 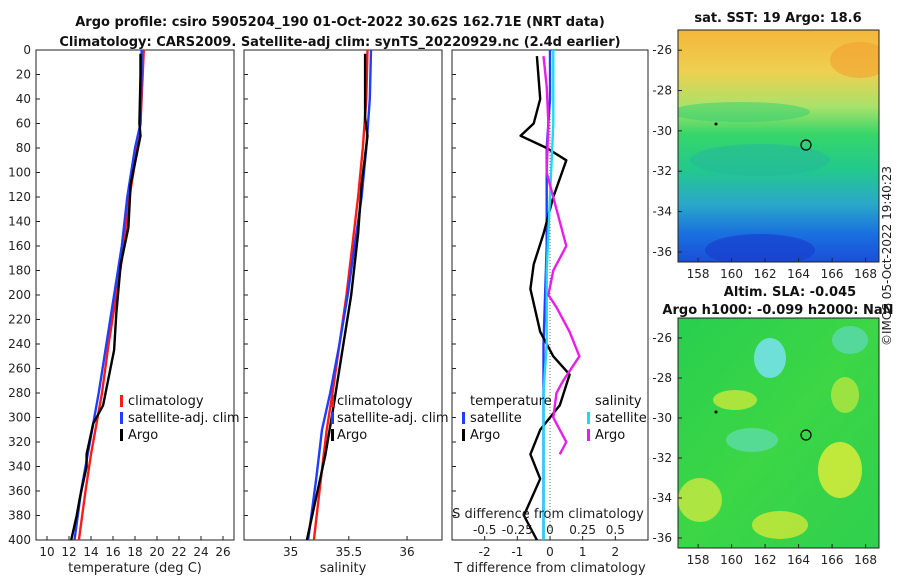 I want to click on difference-xlabel-top: S difference from climatology, so click(x=548, y=514).